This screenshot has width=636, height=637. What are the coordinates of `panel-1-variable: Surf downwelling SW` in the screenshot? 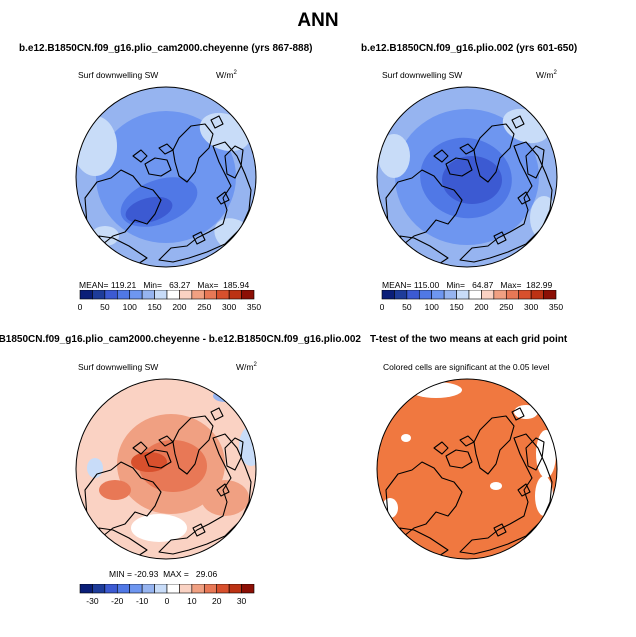 It's located at (118, 75).